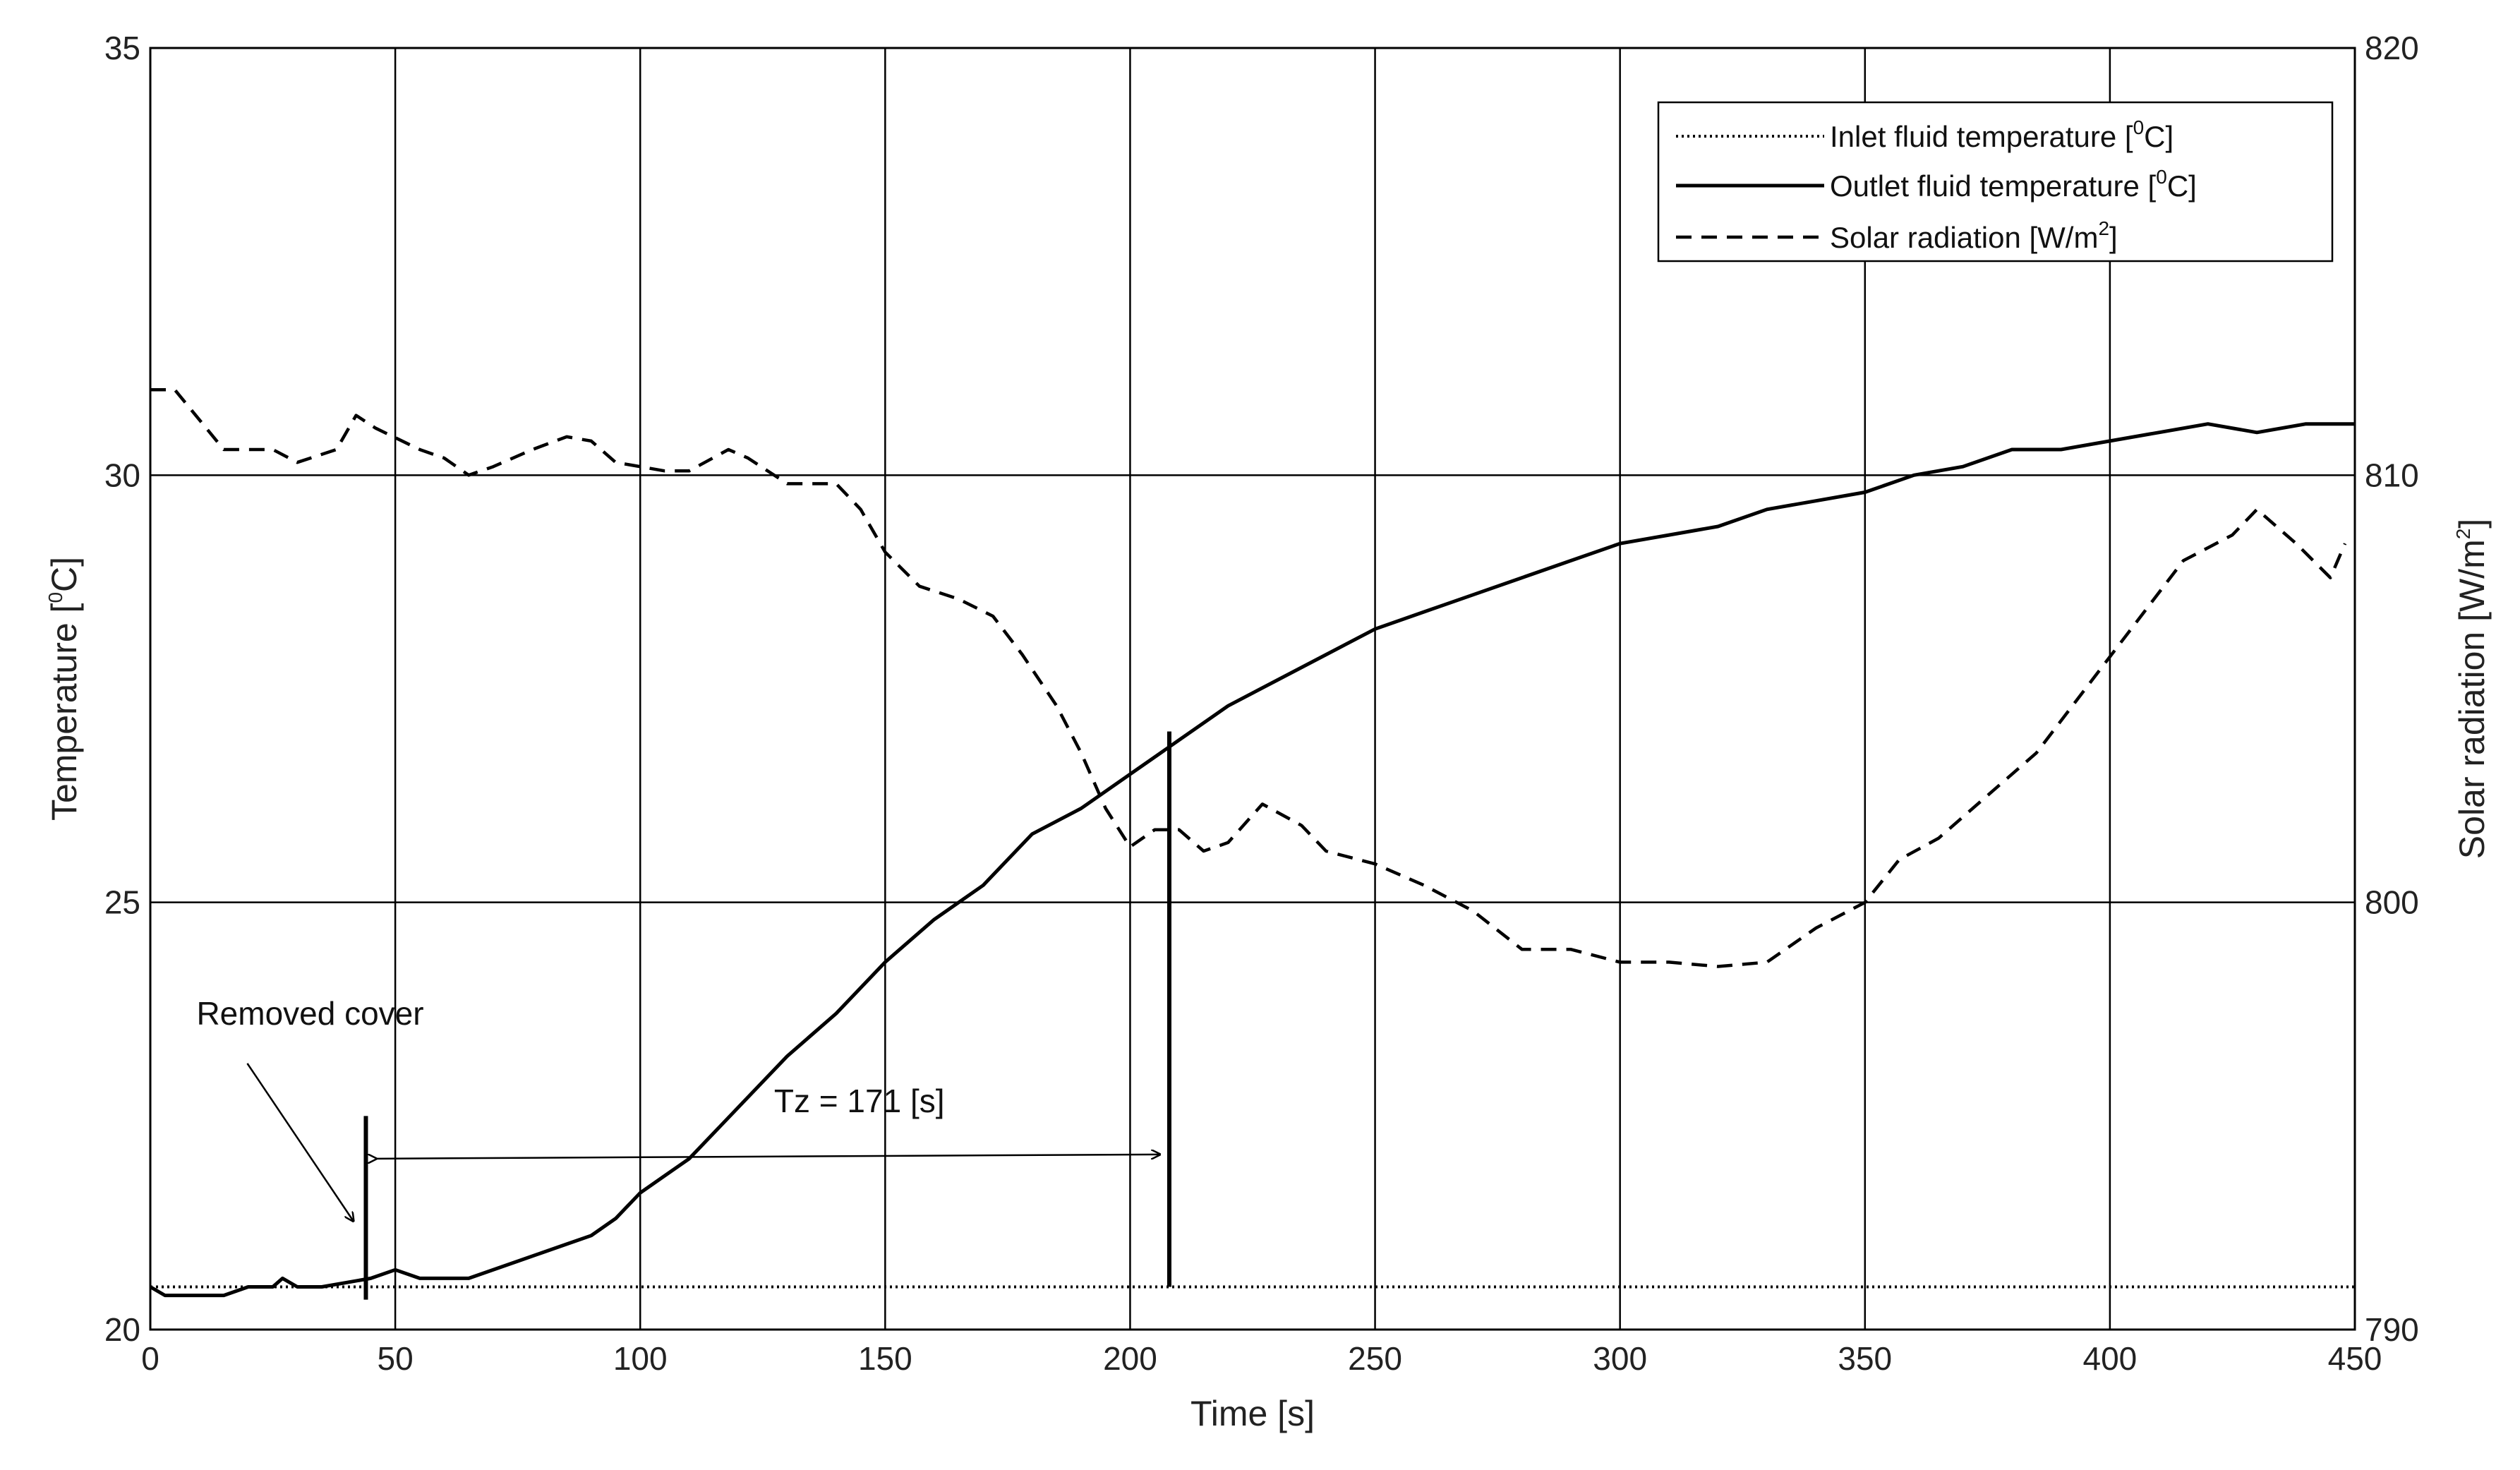 This screenshot has width=2520, height=1470. I want to click on removed-cover-arrow, so click(299, 1142).